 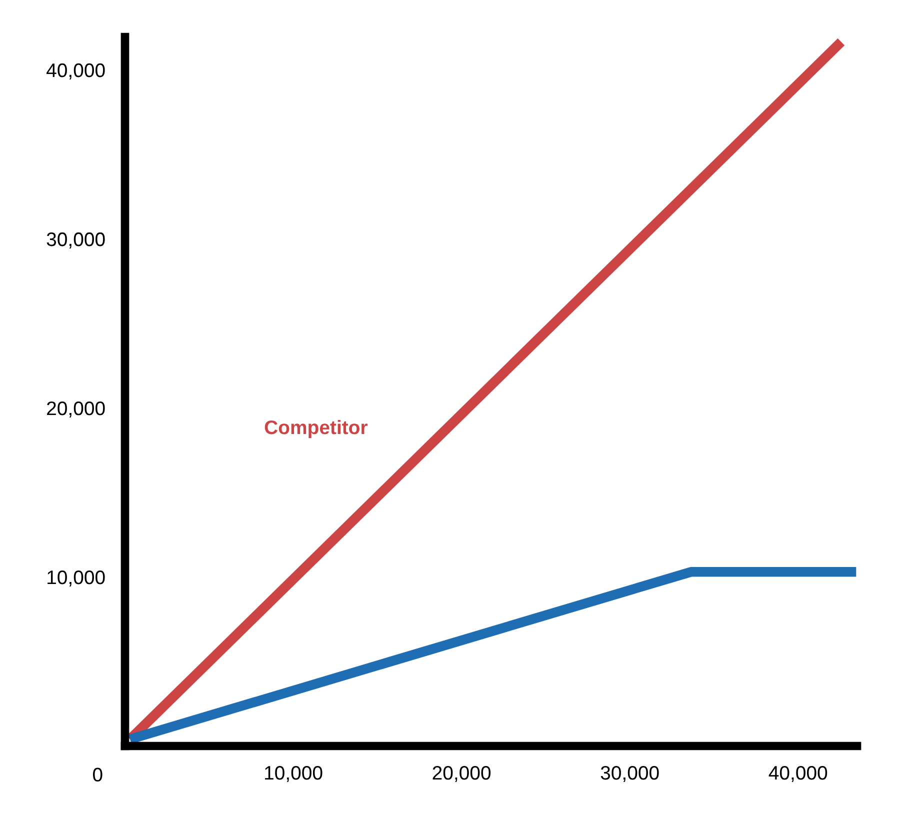 What do you see at coordinates (798, 774) in the screenshot?
I see `x-tick-label: 40,000` at bounding box center [798, 774].